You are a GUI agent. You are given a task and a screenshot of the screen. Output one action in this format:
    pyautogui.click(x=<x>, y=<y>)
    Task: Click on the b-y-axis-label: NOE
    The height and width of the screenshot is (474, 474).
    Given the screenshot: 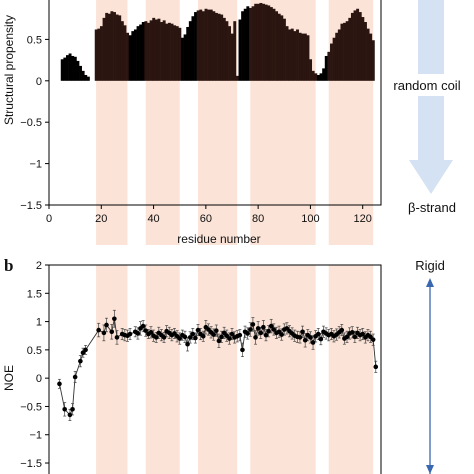 What is the action you would take?
    pyautogui.click(x=9, y=378)
    